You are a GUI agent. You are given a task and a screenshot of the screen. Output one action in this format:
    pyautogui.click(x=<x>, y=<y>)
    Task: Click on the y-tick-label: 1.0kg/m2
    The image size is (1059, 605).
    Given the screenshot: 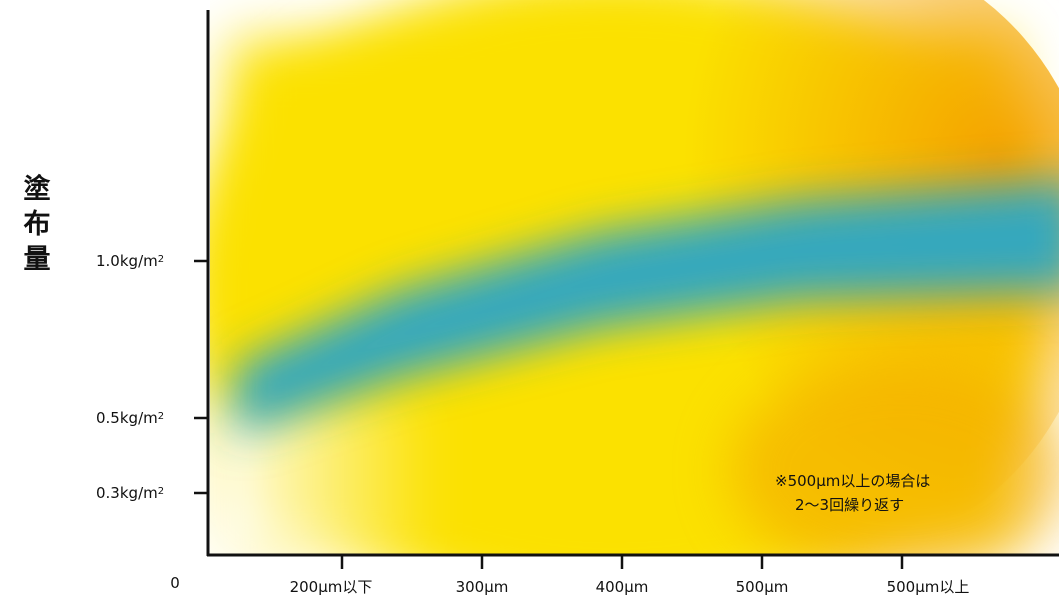 What is the action you would take?
    pyautogui.click(x=130, y=261)
    